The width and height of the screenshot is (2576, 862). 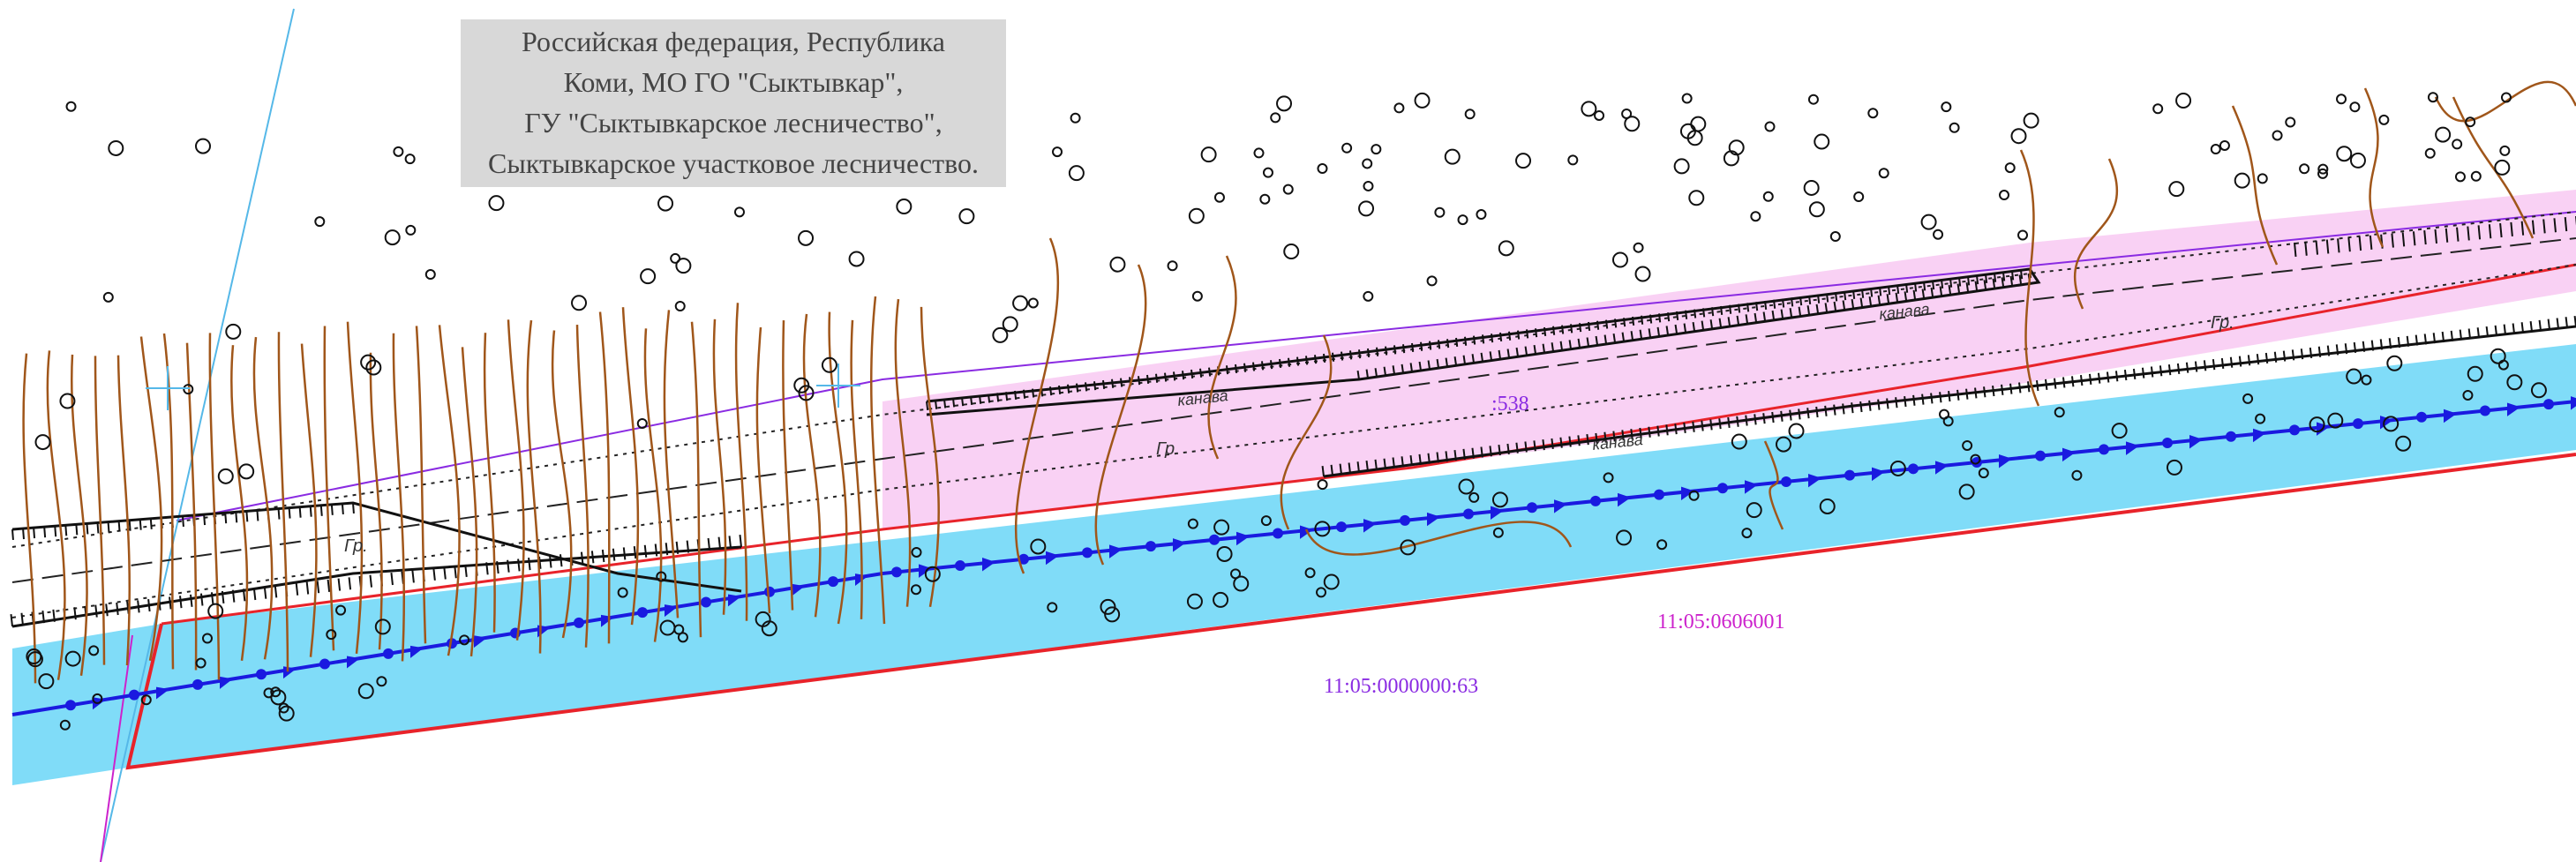 I want to click on cadastral-block-label: 11:05:0606001, so click(x=1720, y=622).